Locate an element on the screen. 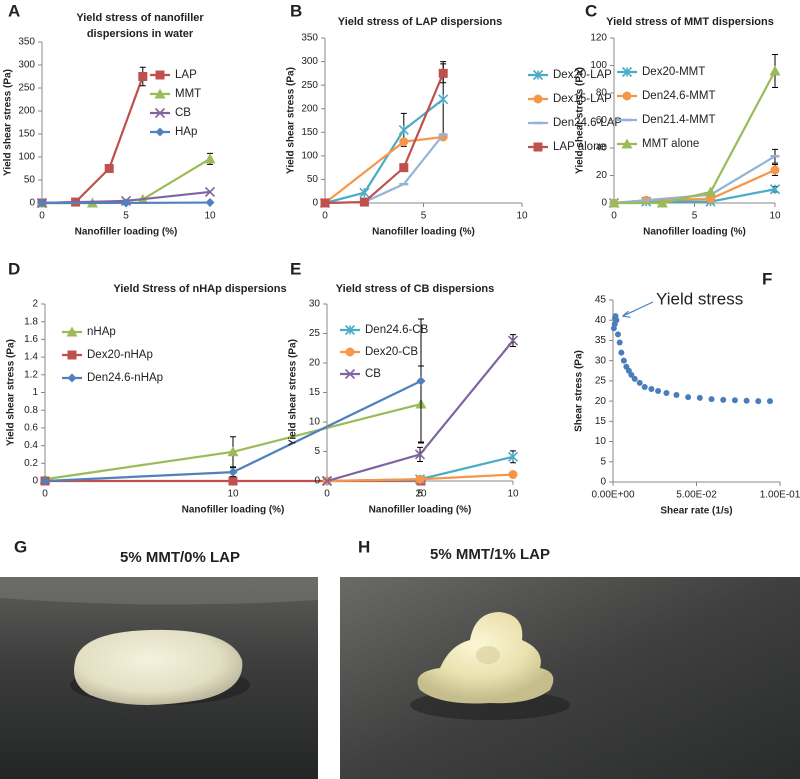  legend-label: Den24.6-nHAp is located at coordinates (125, 378).